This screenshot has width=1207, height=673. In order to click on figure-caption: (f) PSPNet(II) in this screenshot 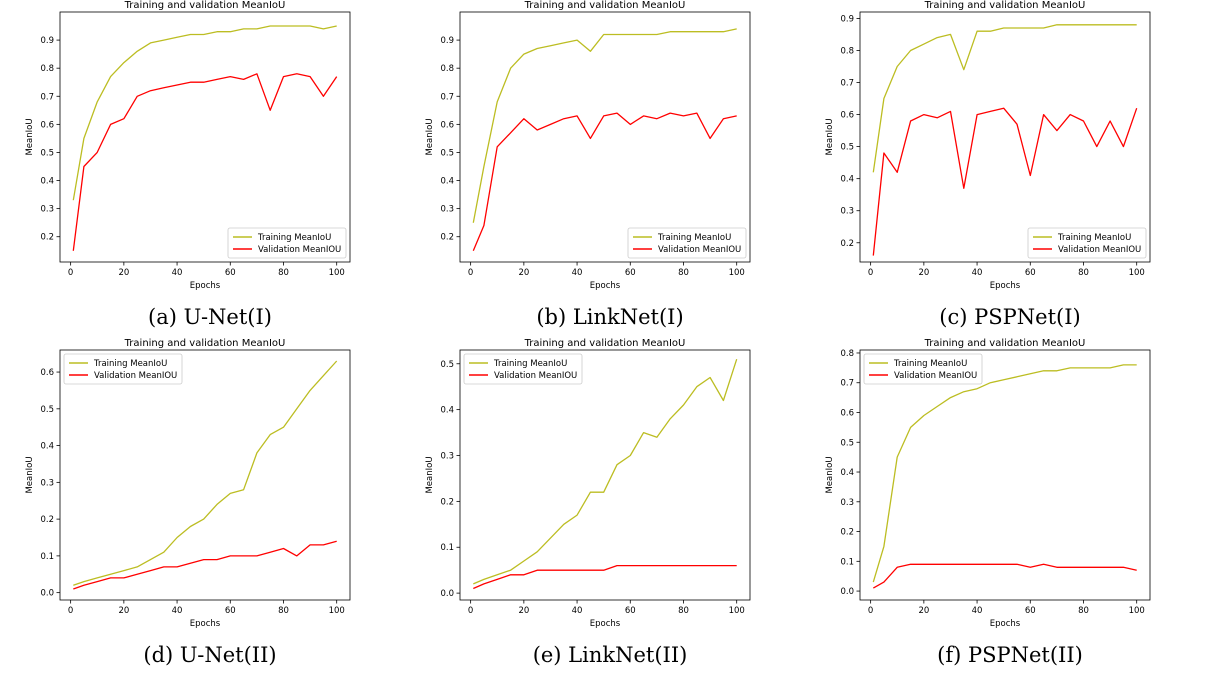, I will do `click(1010, 655)`.